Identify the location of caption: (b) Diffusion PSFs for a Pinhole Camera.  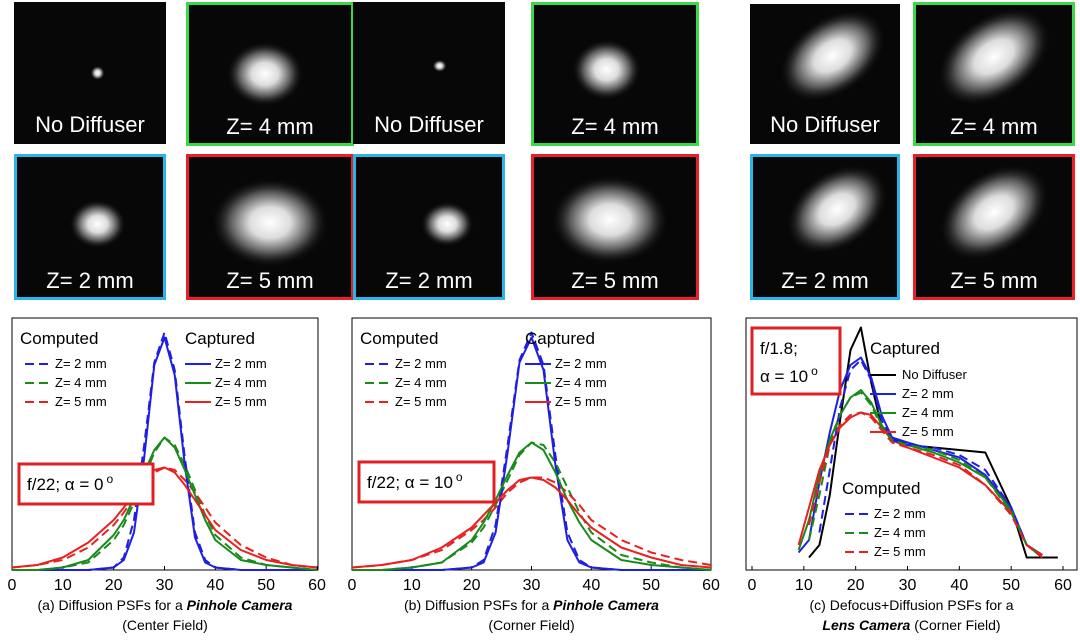
(531, 605).